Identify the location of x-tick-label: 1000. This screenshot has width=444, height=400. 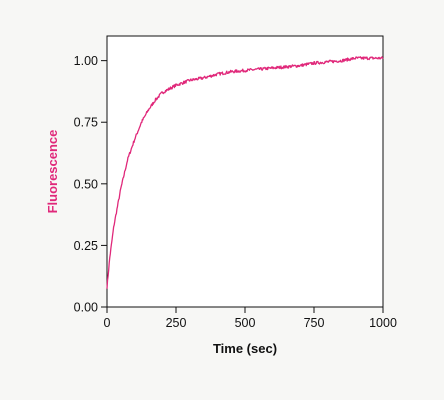
(383, 323).